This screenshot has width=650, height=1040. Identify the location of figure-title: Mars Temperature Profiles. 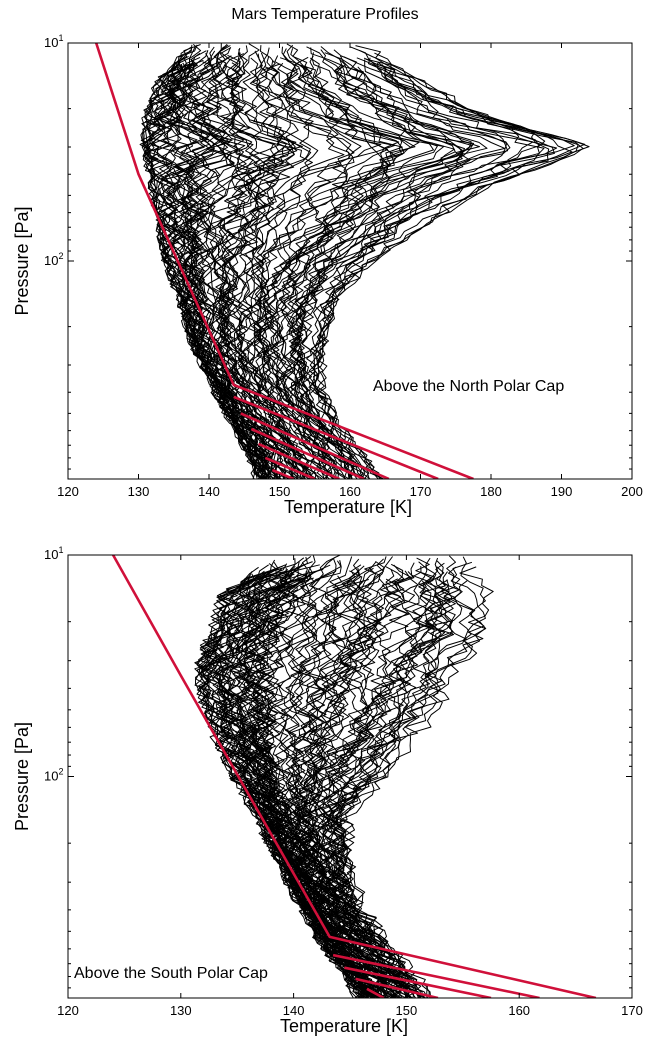
(325, 14).